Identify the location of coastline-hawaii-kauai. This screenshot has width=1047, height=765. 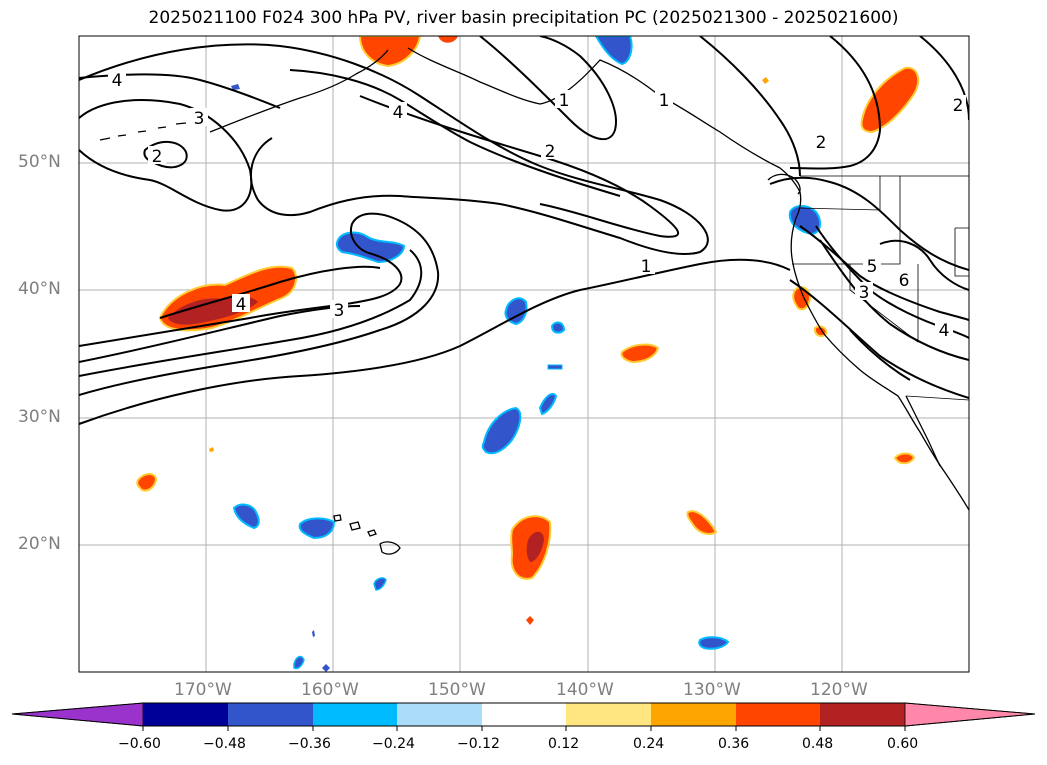
(337, 518).